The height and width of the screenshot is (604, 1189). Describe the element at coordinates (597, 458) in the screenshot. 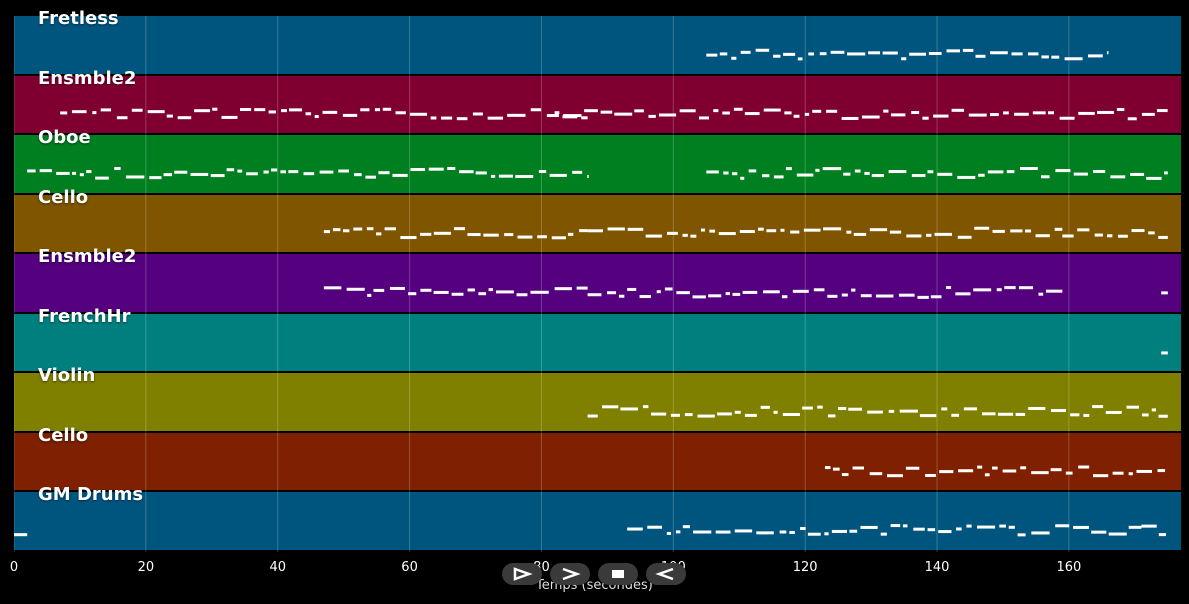

I see `track-8: Cello` at that location.